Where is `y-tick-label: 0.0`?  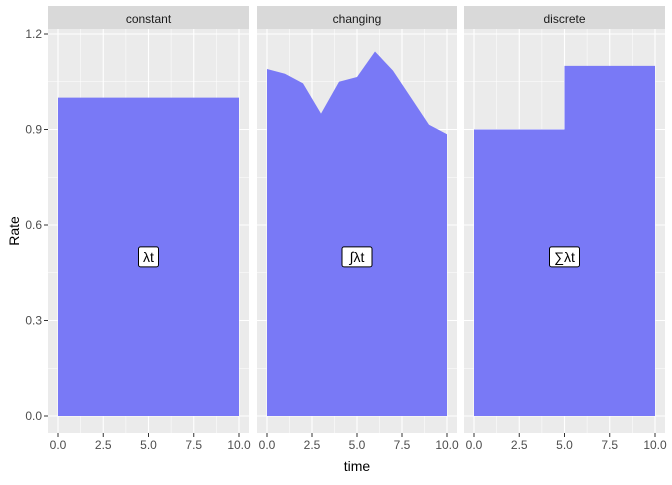 y-tick-label: 0.0 is located at coordinates (33, 416).